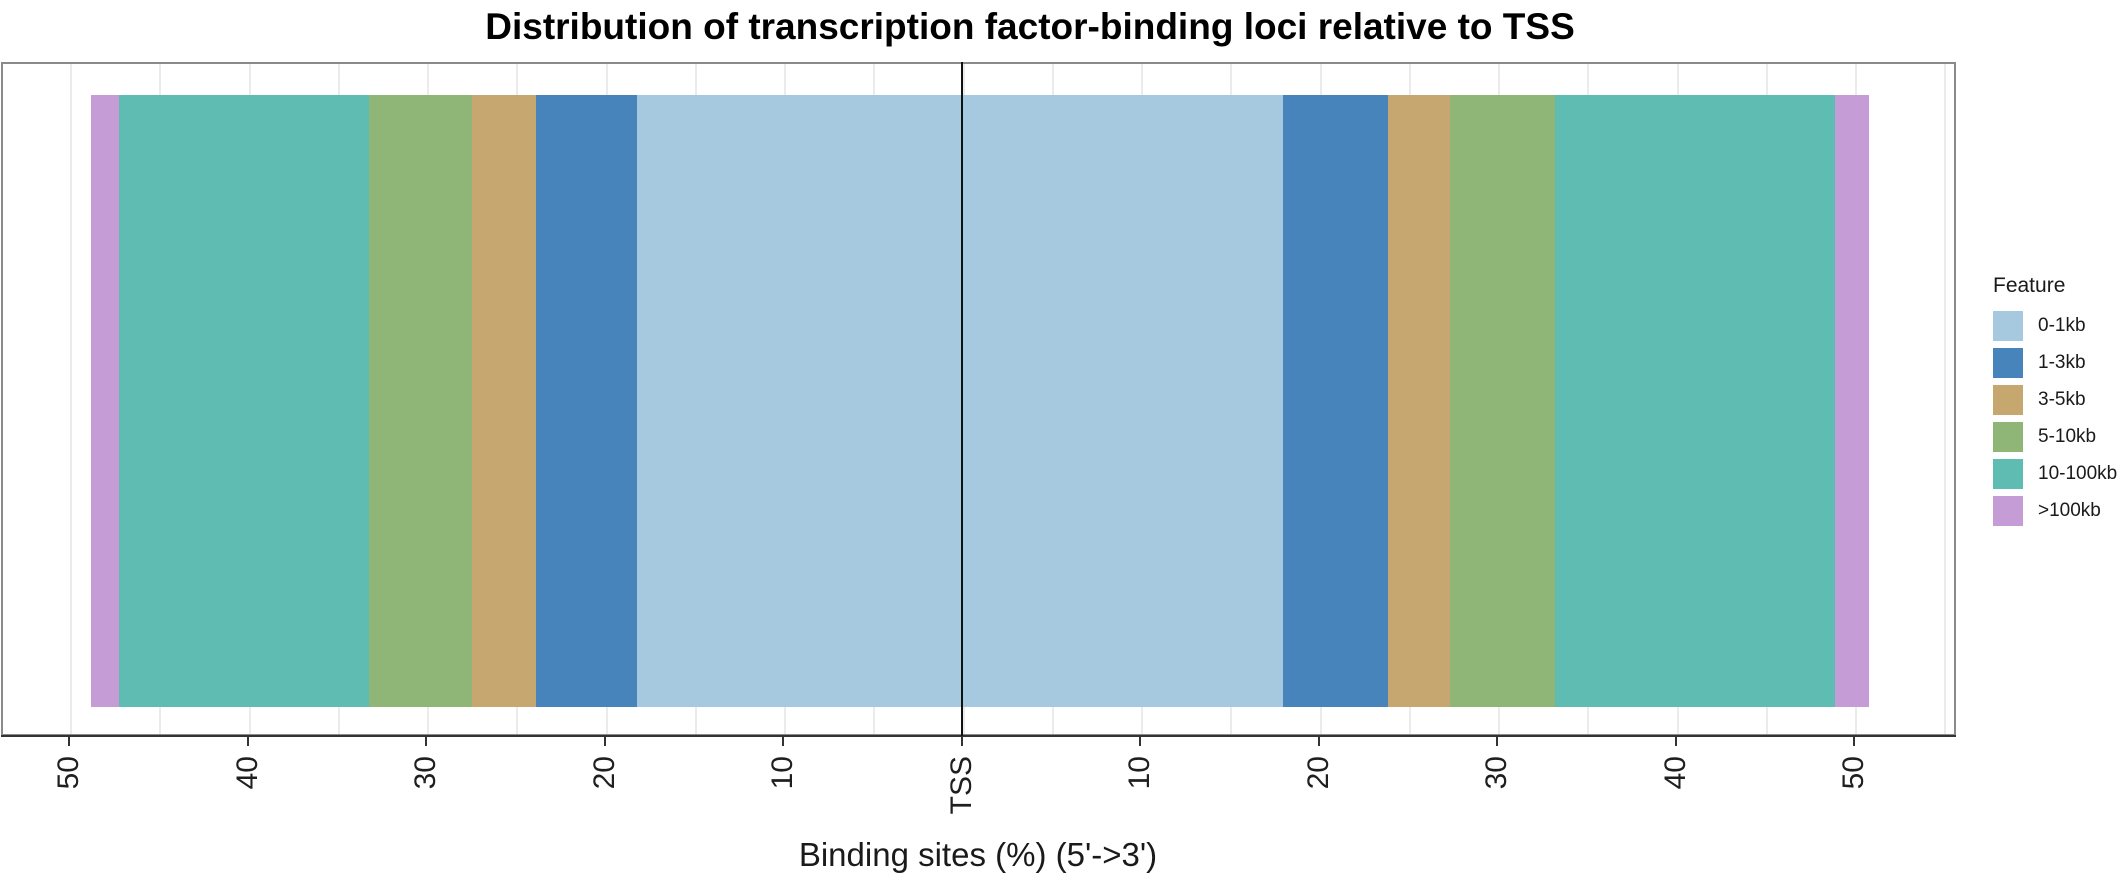 The height and width of the screenshot is (886, 2122). What do you see at coordinates (978, 854) in the screenshot?
I see `x-axis-title: Binding sites (%) (5'->3')` at bounding box center [978, 854].